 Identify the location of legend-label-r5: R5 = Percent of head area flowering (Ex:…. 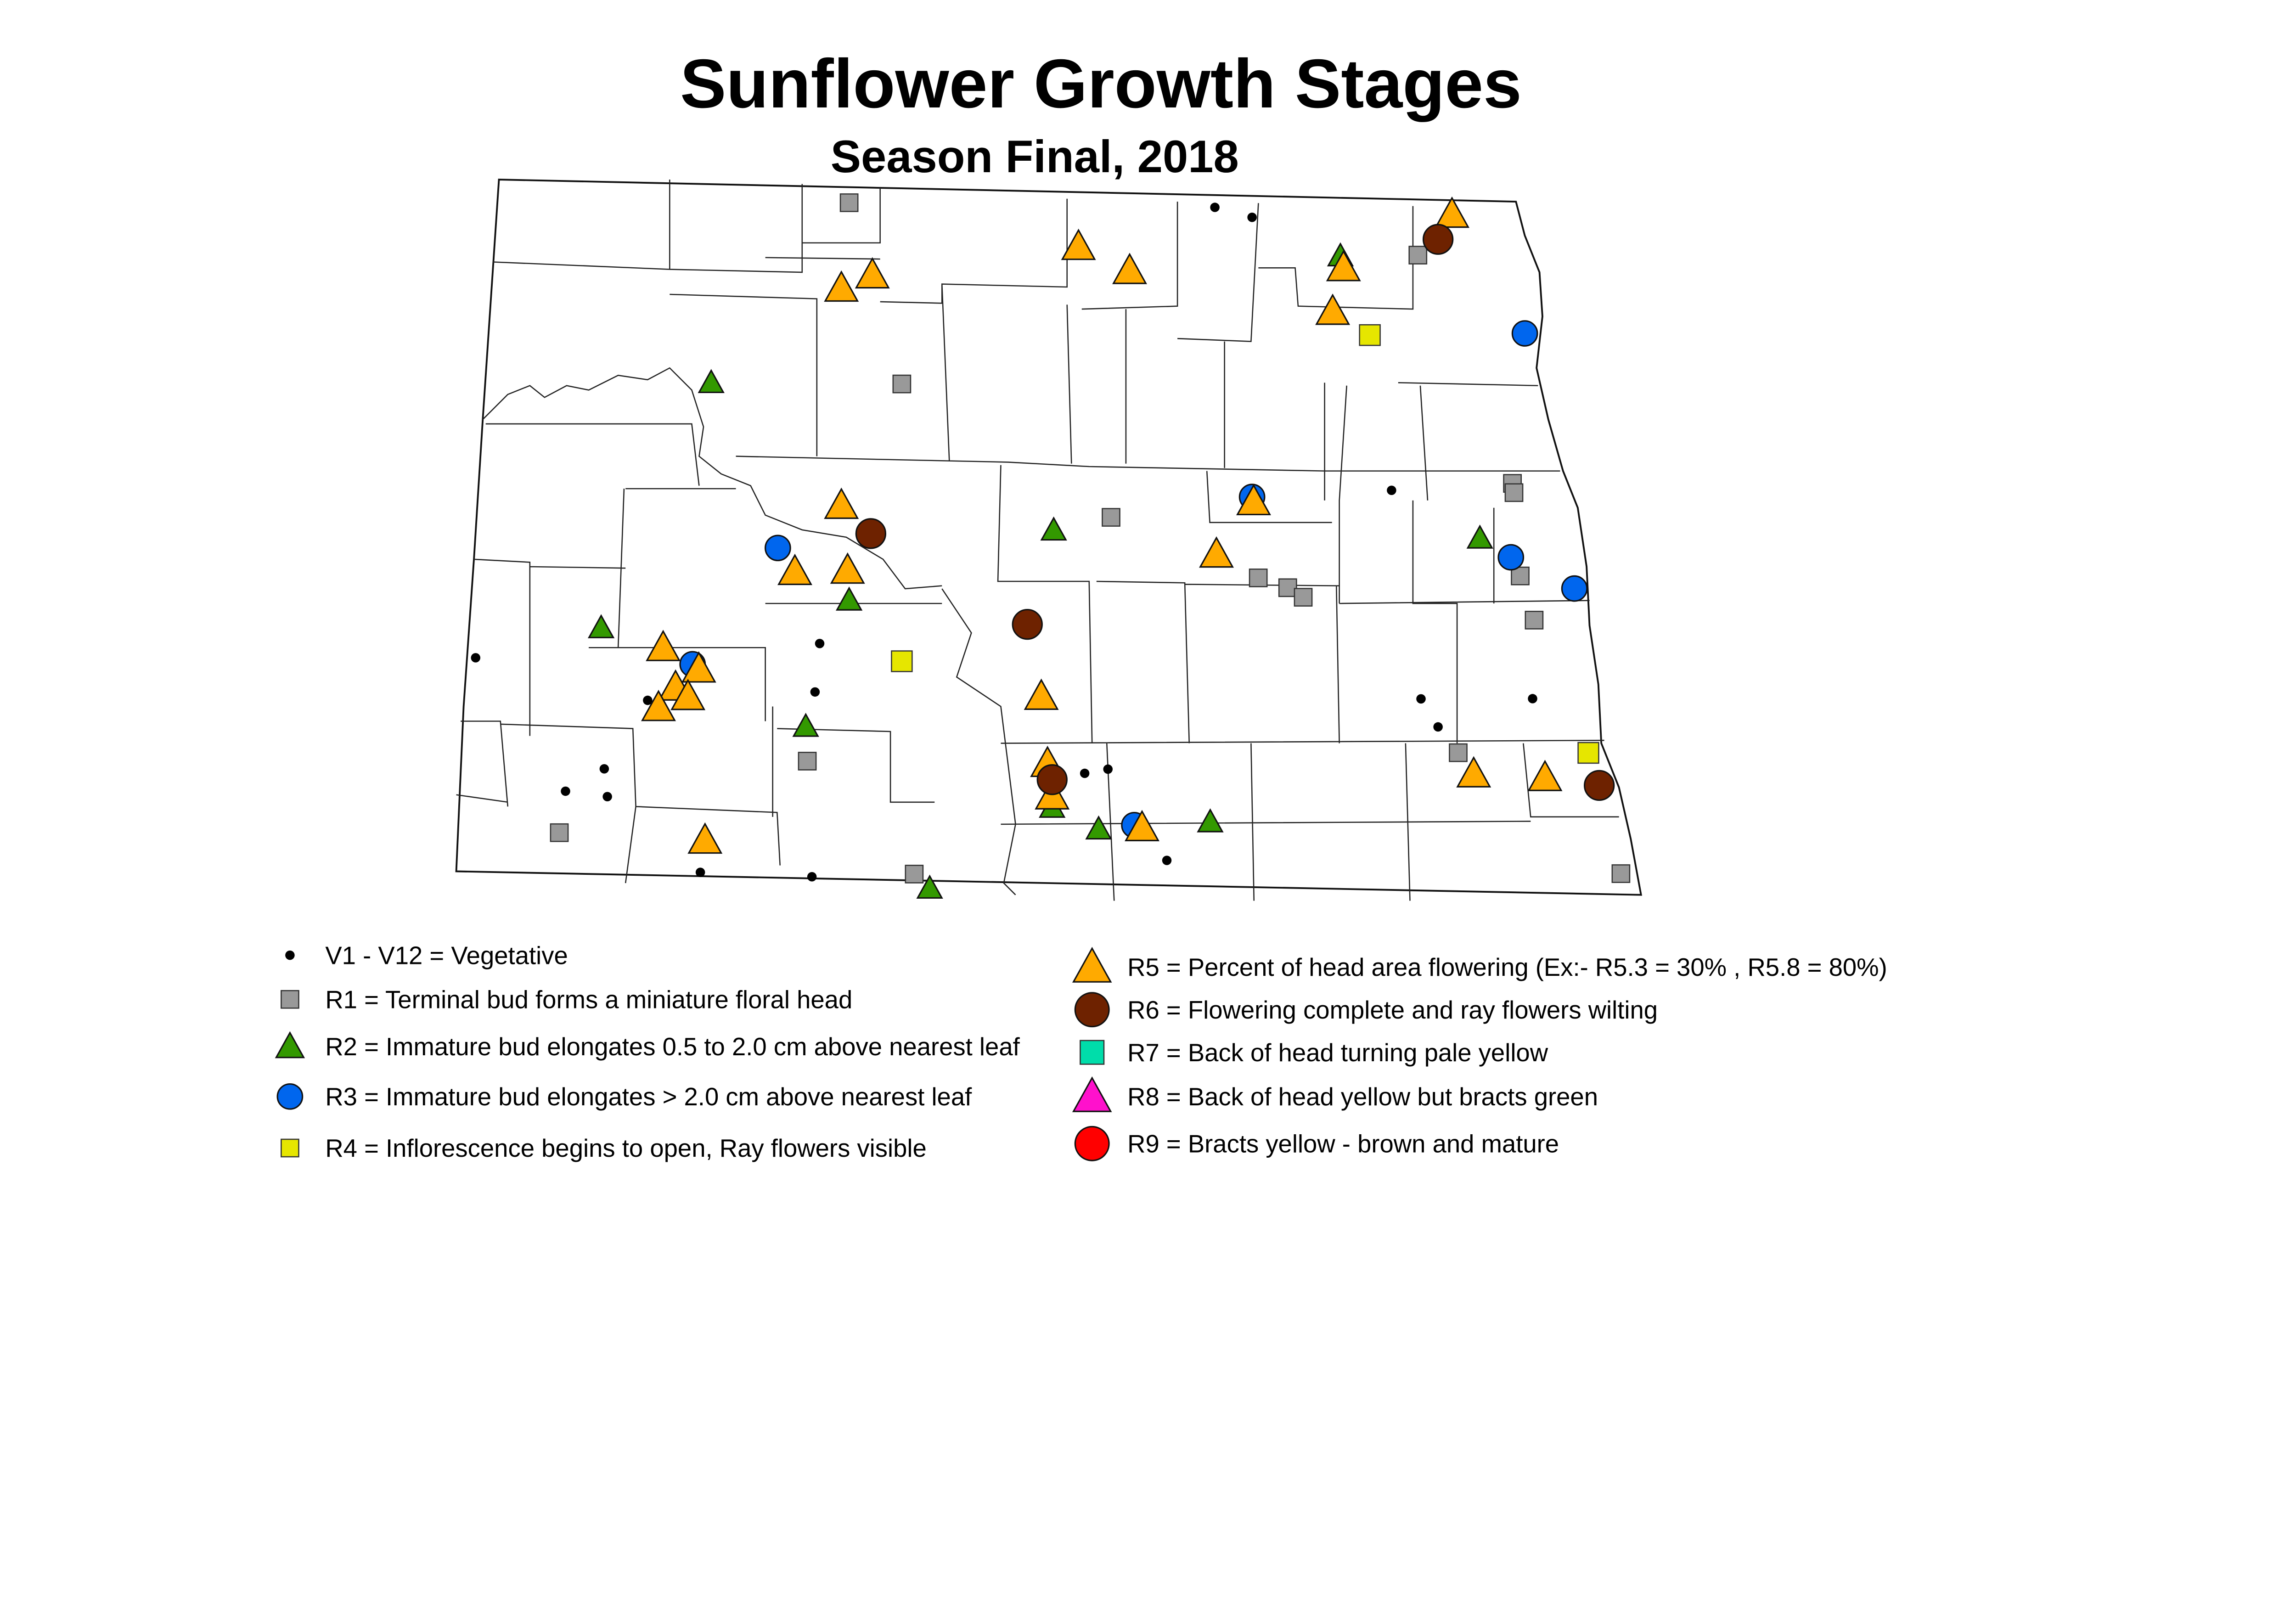
(1507, 967).